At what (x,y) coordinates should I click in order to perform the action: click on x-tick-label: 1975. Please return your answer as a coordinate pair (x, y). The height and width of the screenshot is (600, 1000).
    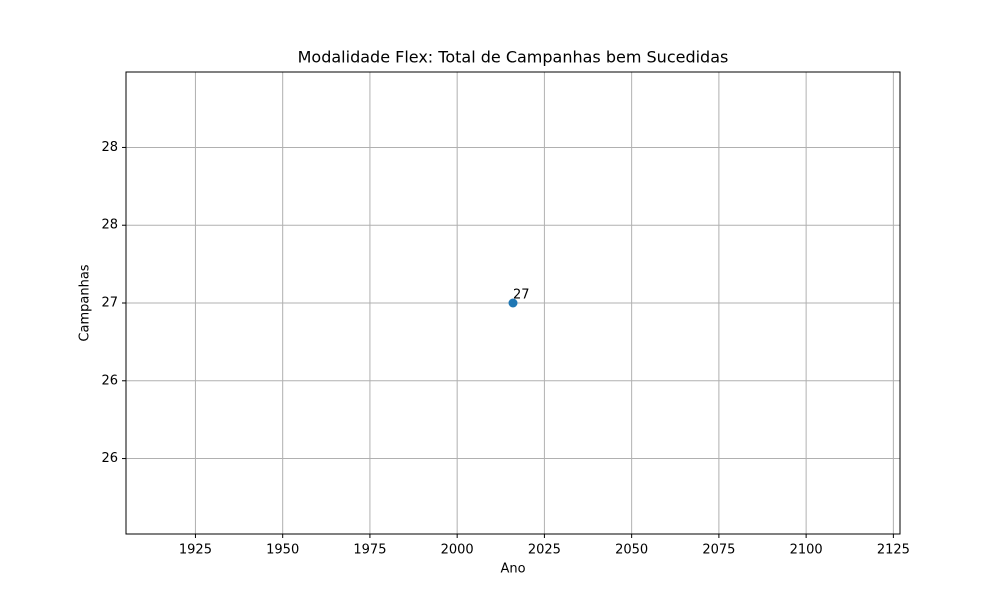
    Looking at the image, I should click on (369, 550).